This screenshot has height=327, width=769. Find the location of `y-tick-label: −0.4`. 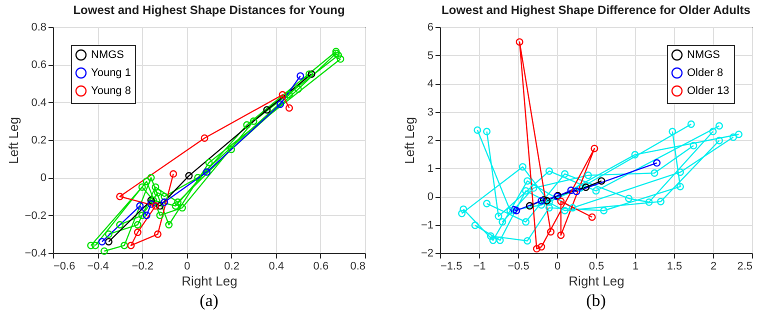

y-tick-label: −0.4 is located at coordinates (35, 254).